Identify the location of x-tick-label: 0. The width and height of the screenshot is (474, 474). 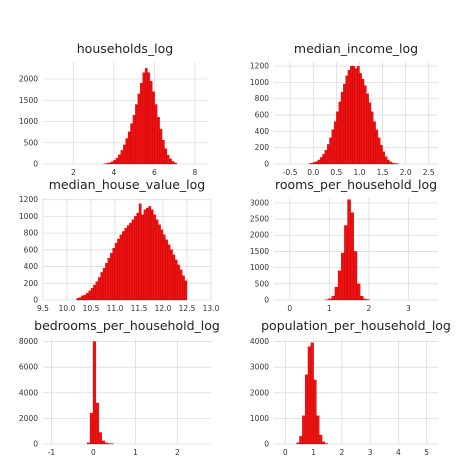
(285, 452).